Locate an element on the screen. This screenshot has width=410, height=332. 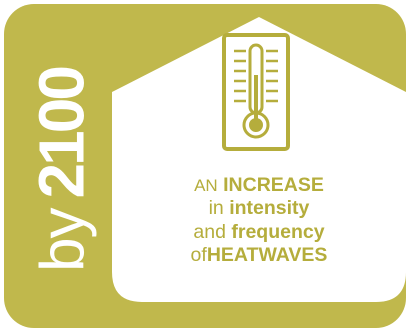
caption-line-2: in intensity is located at coordinates (259, 208).